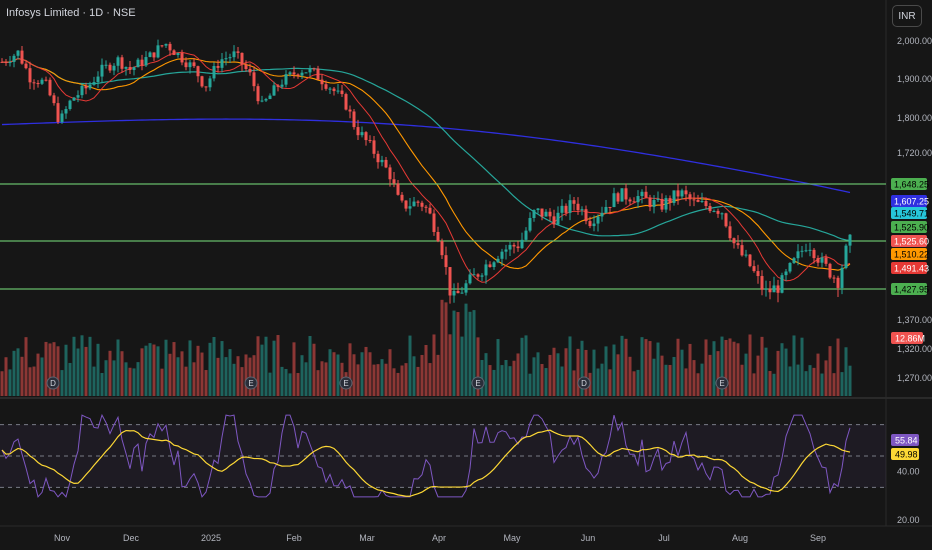 The image size is (932, 550). Describe the element at coordinates (911, 202) in the screenshot. I see `price-badge-label: 1,607.25` at that location.